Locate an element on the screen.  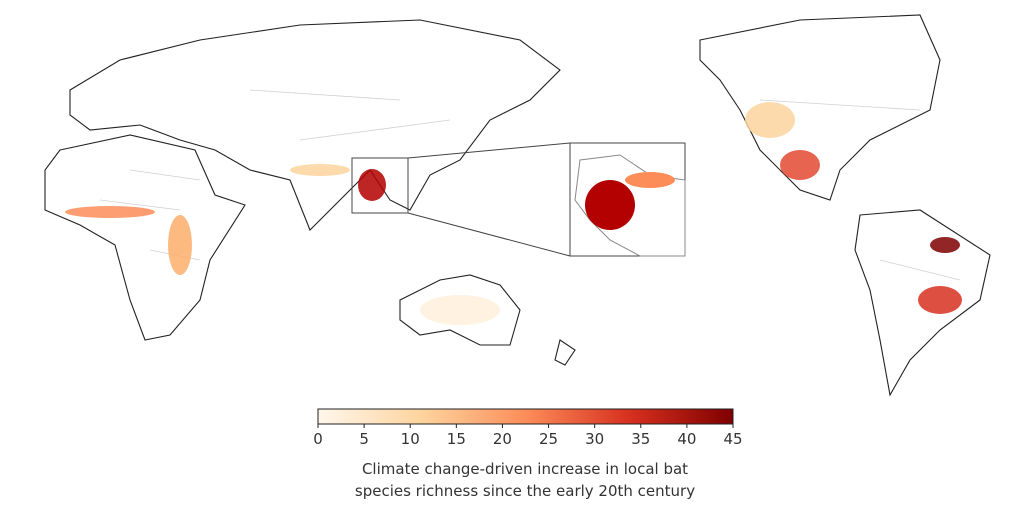
colorbar-tick-label: 10 is located at coordinates (410, 439).